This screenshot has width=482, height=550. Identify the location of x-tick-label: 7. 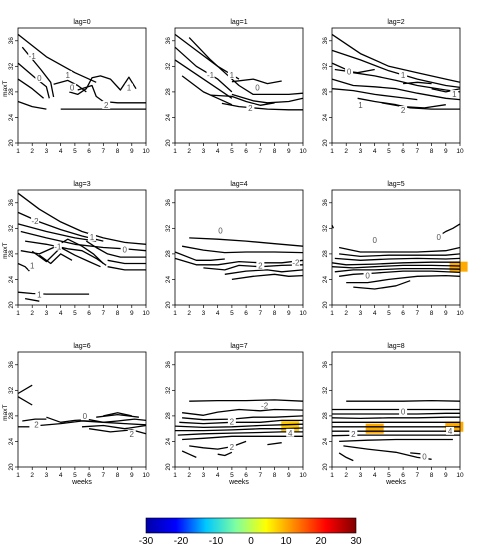
(418, 151).